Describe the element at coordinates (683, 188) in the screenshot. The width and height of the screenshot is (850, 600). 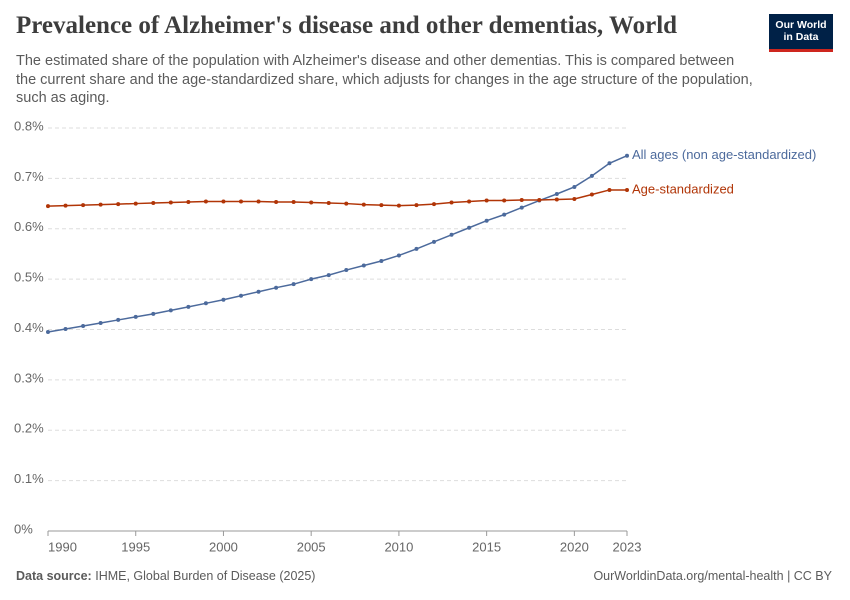
I see `series-label: Age-standardized` at that location.